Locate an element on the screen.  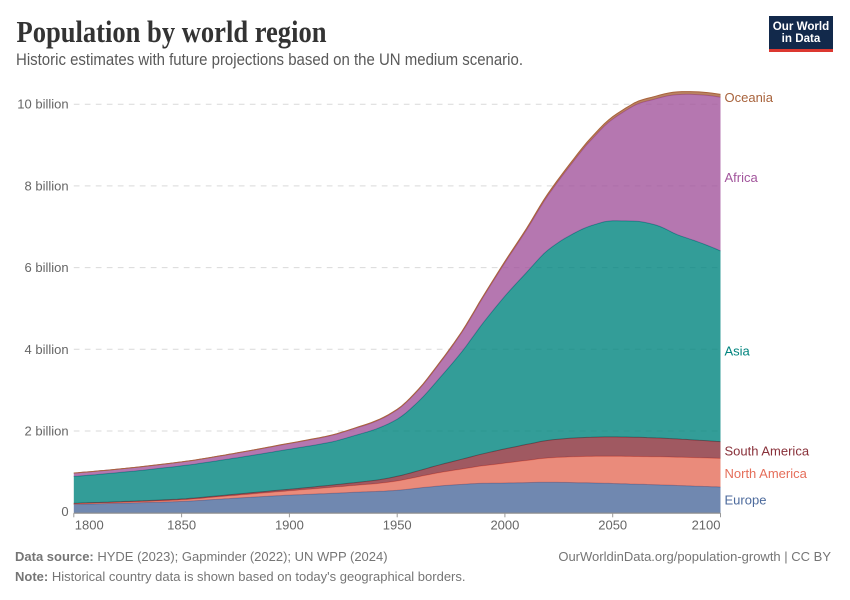
svg-text: 1950 is located at coordinates (397, 525).